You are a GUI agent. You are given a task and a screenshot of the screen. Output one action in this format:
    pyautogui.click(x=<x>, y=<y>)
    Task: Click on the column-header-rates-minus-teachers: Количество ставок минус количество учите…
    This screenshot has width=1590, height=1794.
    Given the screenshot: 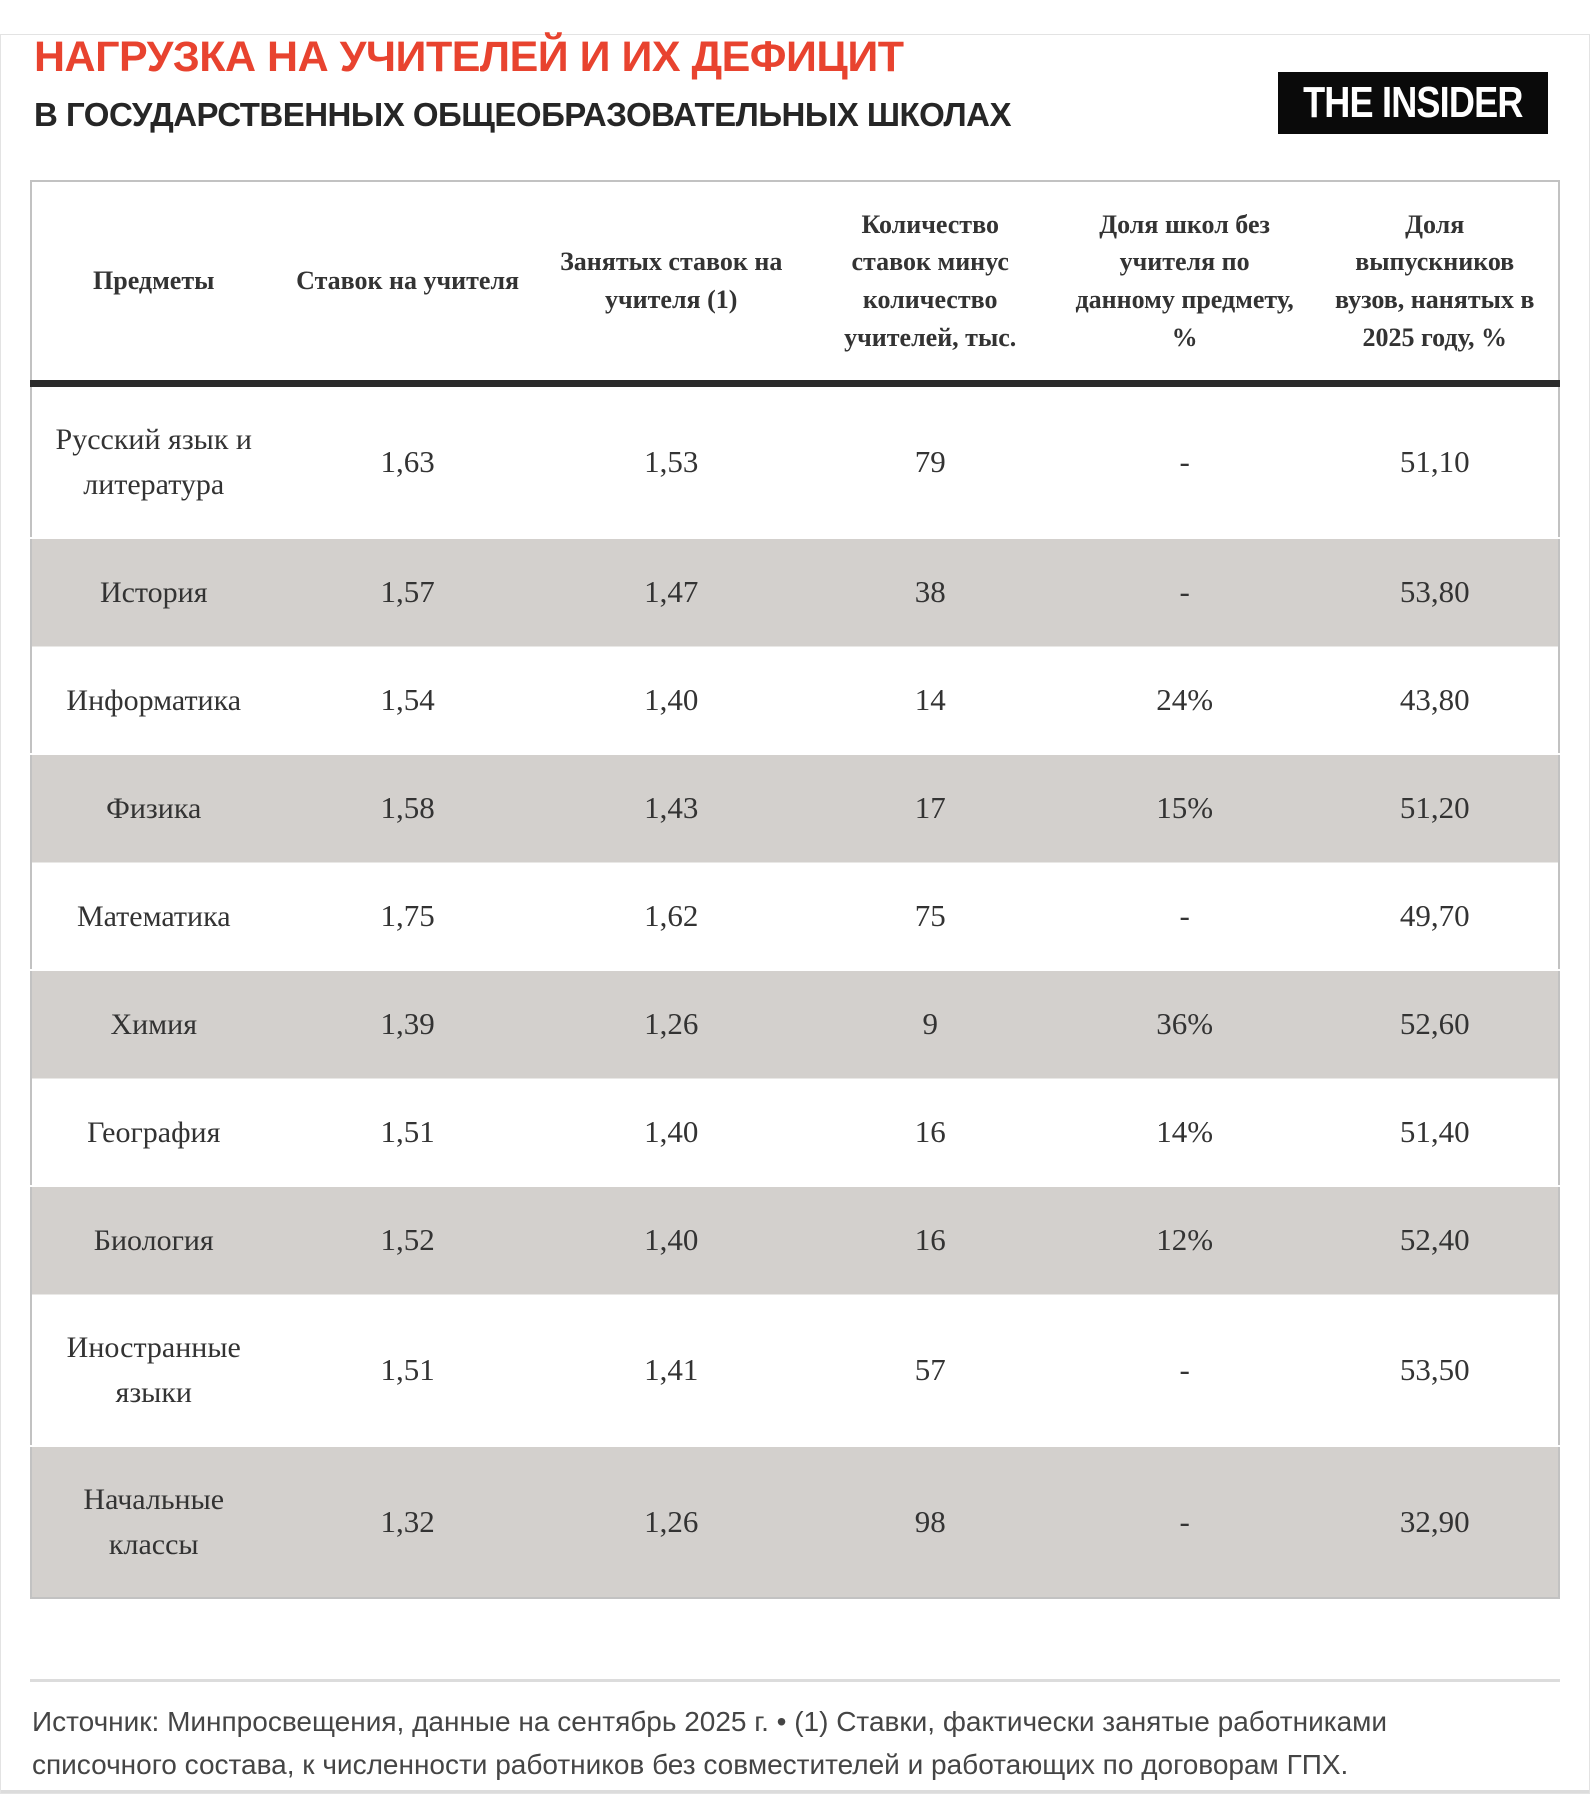 What is the action you would take?
    pyautogui.click(x=930, y=284)
    